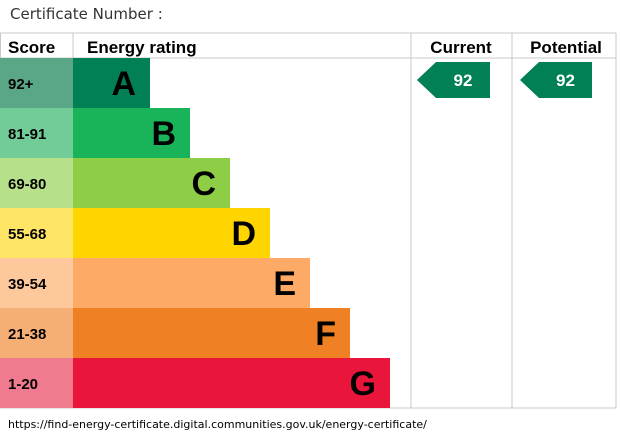 Image resolution: width=620 pixels, height=440 pixels. What do you see at coordinates (243, 234) in the screenshot?
I see `rating-letter: D` at bounding box center [243, 234].